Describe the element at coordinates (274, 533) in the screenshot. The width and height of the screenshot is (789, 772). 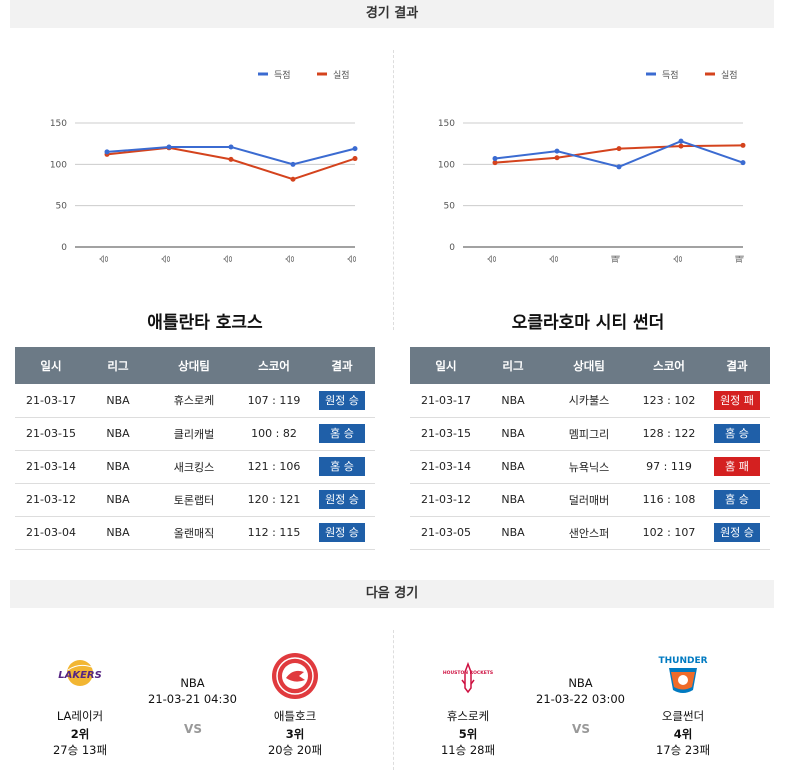
I see `cell-score: 112 : 115` at that location.